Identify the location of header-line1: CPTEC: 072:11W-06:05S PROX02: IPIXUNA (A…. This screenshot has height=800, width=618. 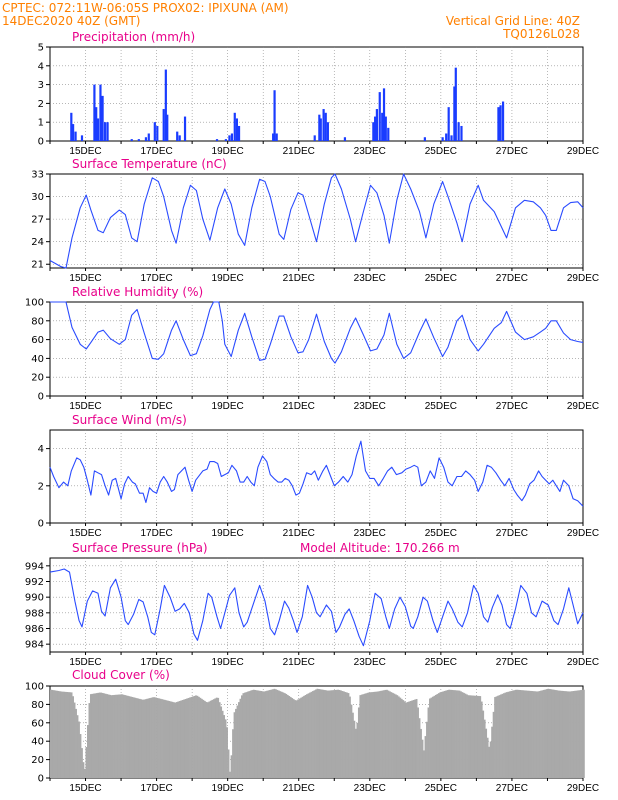
(145, 8).